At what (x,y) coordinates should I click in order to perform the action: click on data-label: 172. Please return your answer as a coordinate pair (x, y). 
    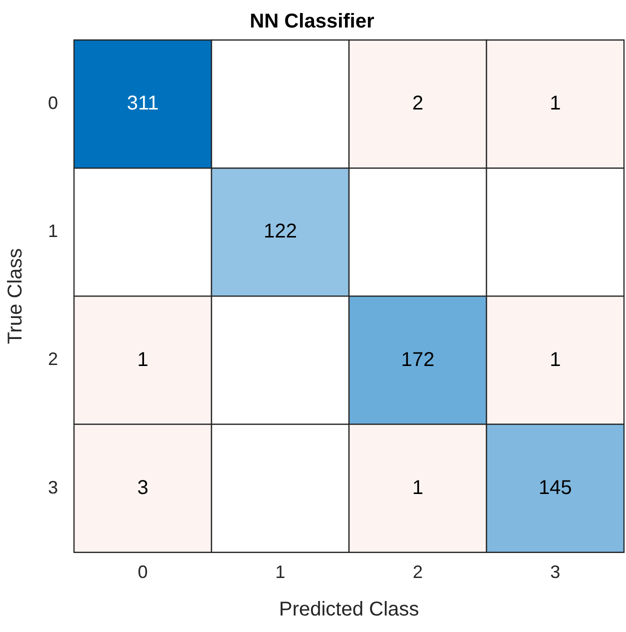
    Looking at the image, I should click on (417, 359).